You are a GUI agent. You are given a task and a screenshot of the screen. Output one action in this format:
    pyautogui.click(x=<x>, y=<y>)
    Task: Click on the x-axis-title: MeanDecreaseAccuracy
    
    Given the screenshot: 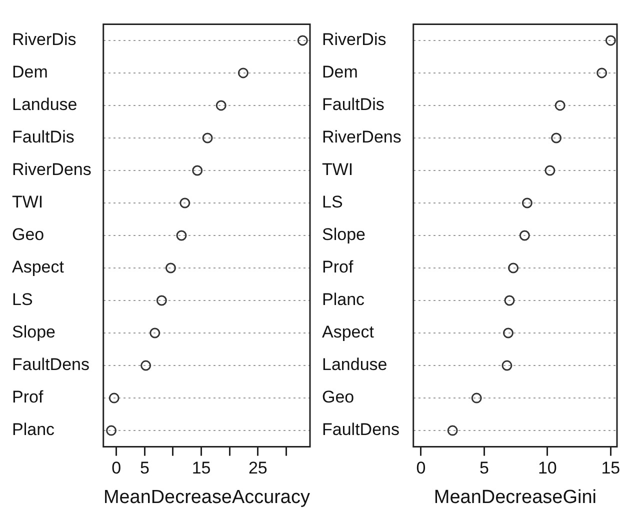 What is the action you would take?
    pyautogui.click(x=206, y=497)
    